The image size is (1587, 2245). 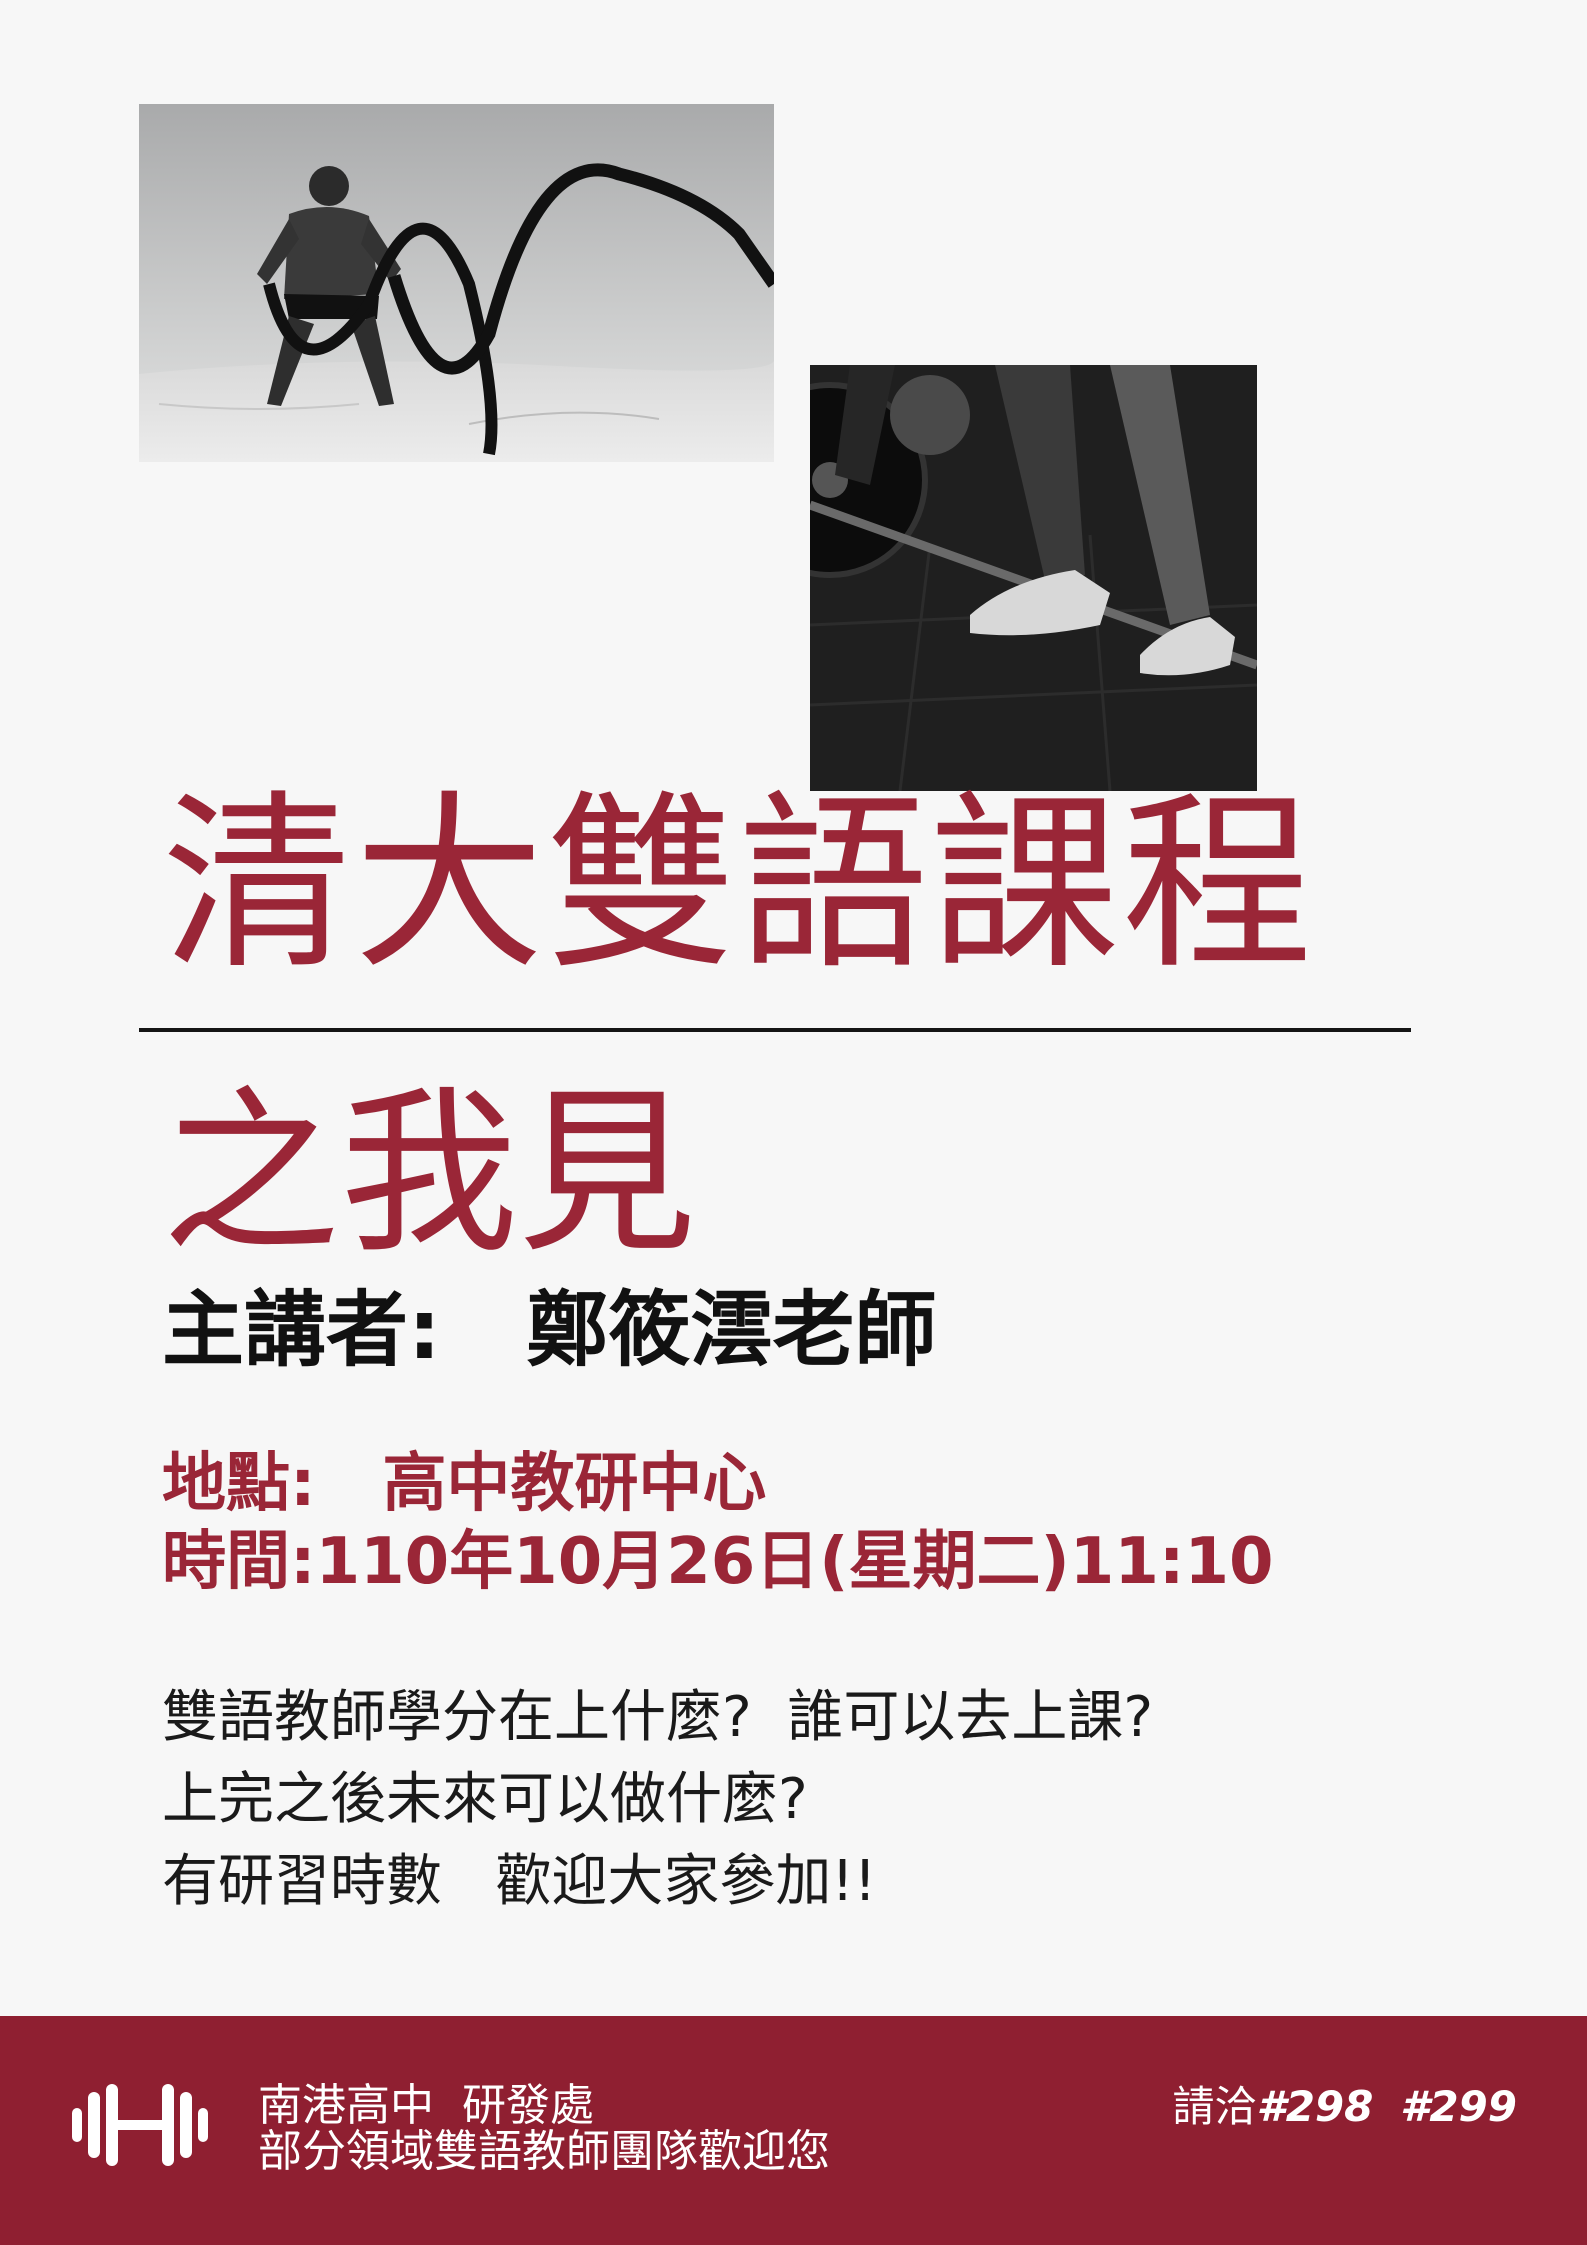 I want to click on time-label: 時間:, so click(x=239, y=1562).